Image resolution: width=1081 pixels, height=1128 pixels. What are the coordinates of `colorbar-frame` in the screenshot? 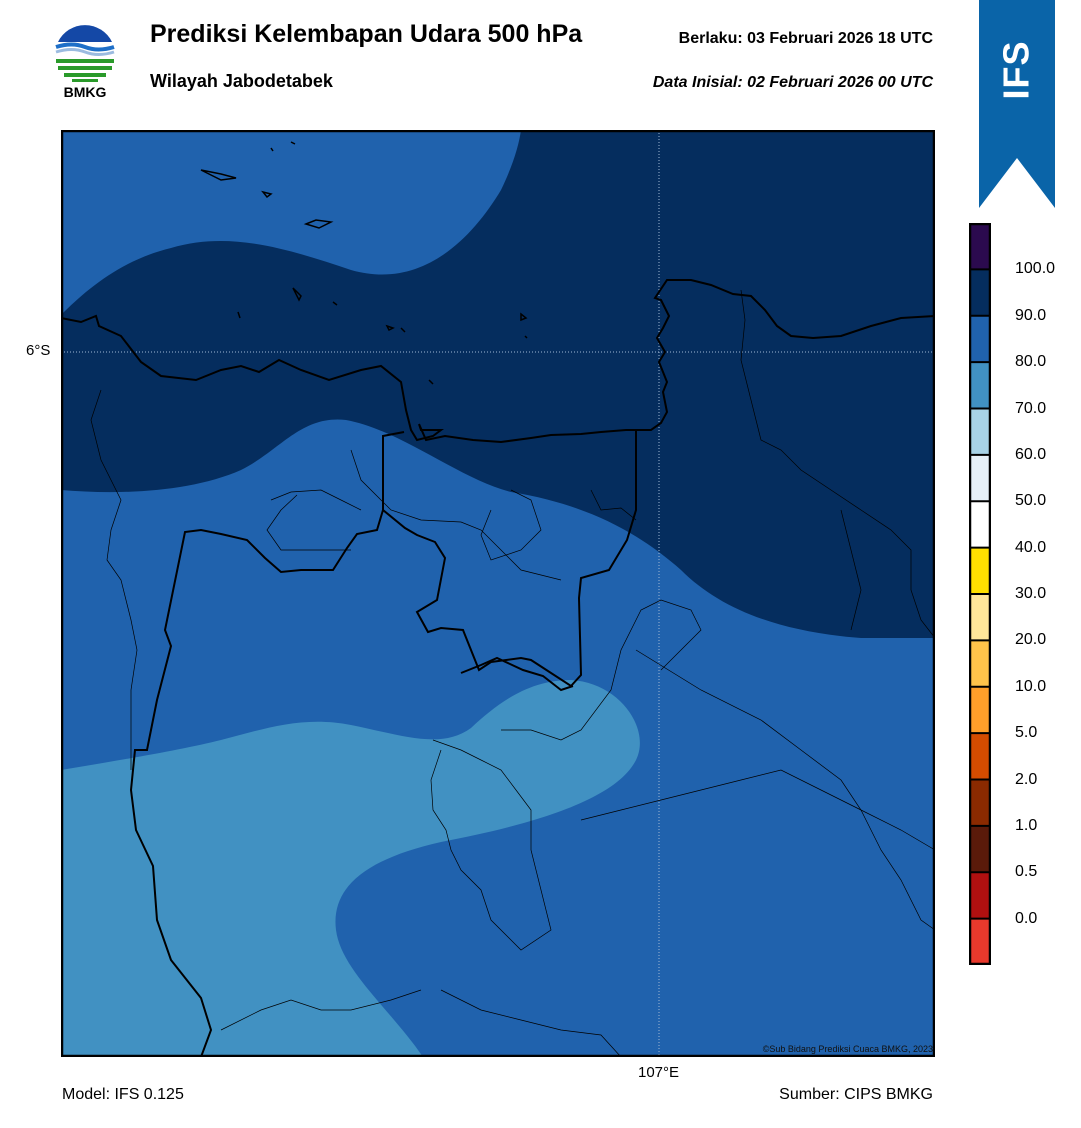 It's located at (980, 594).